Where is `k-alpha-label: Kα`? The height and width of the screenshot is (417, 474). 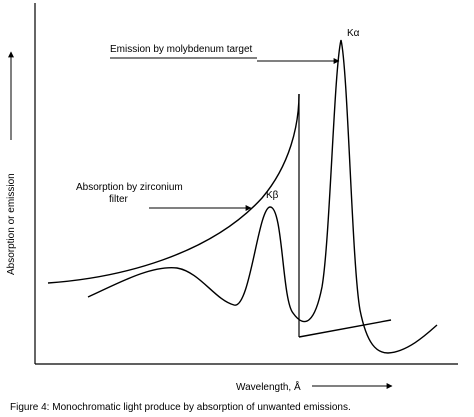 k-alpha-label: Kα is located at coordinates (353, 33).